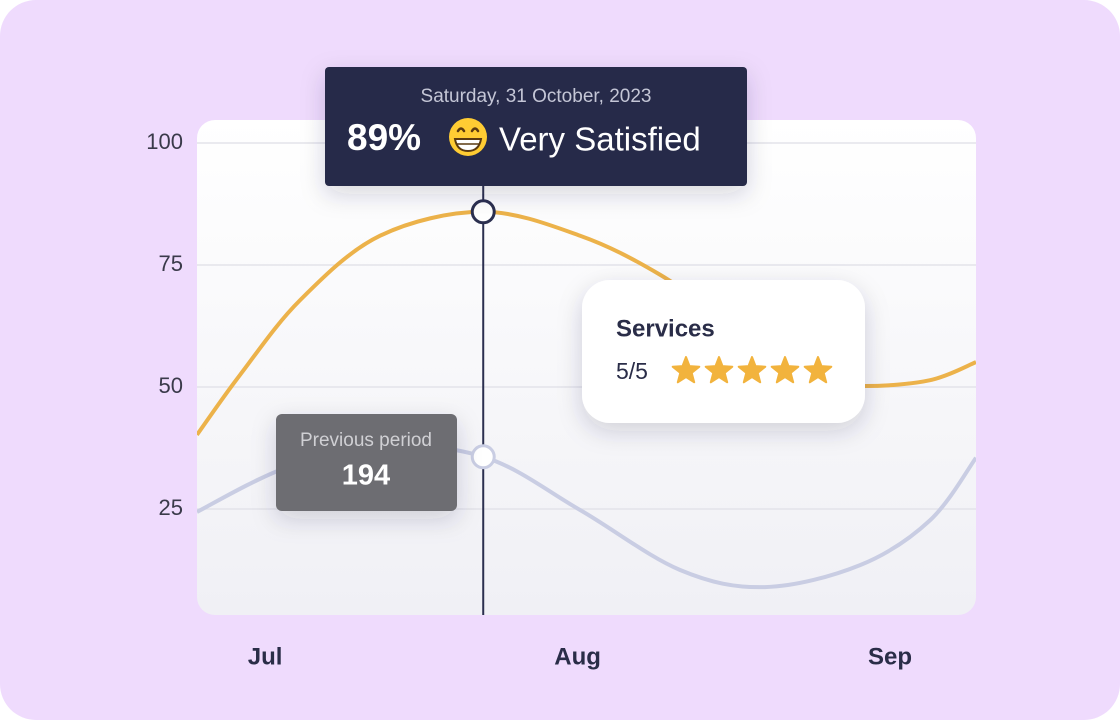  What do you see at coordinates (665, 328) in the screenshot?
I see `services-title: Services` at bounding box center [665, 328].